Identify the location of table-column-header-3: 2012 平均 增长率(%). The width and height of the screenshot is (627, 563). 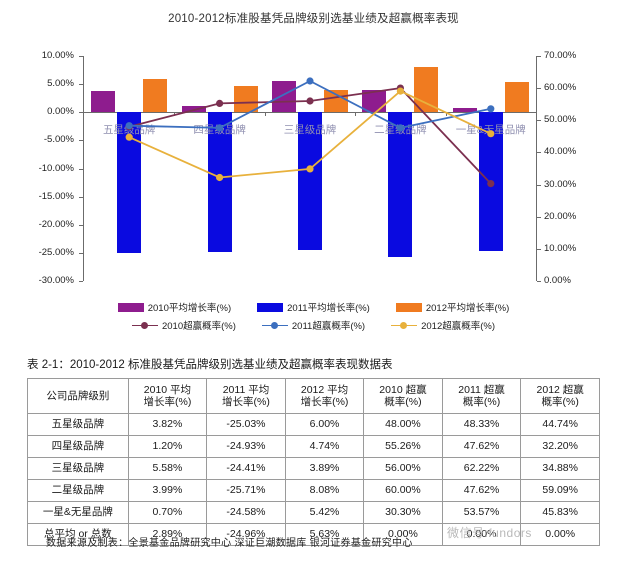
(324, 396).